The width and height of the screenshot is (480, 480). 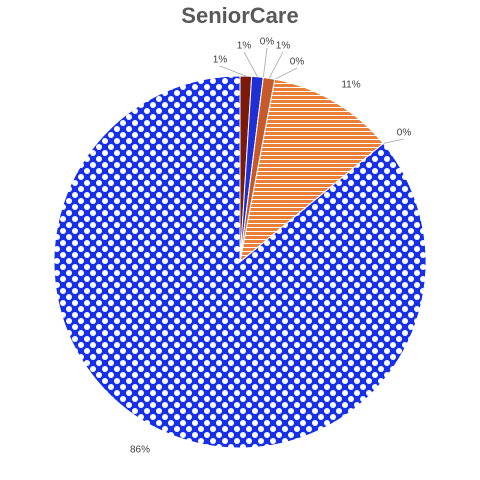 What do you see at coordinates (140, 450) in the screenshot?
I see `data-label: 86%` at bounding box center [140, 450].